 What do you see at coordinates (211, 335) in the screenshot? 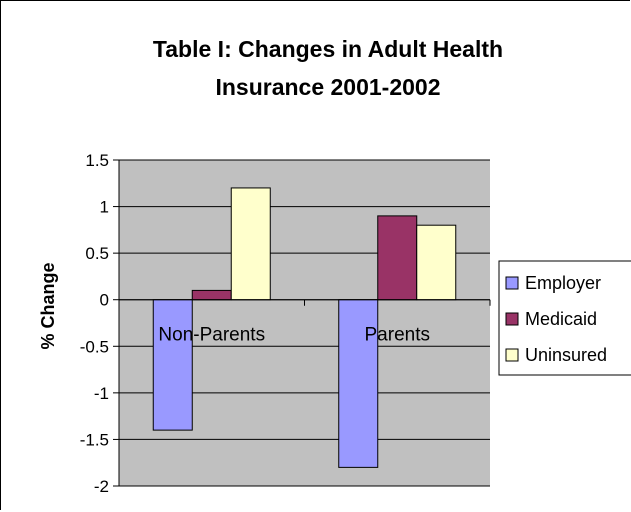
I see `category-label: Non-Parents` at bounding box center [211, 335].